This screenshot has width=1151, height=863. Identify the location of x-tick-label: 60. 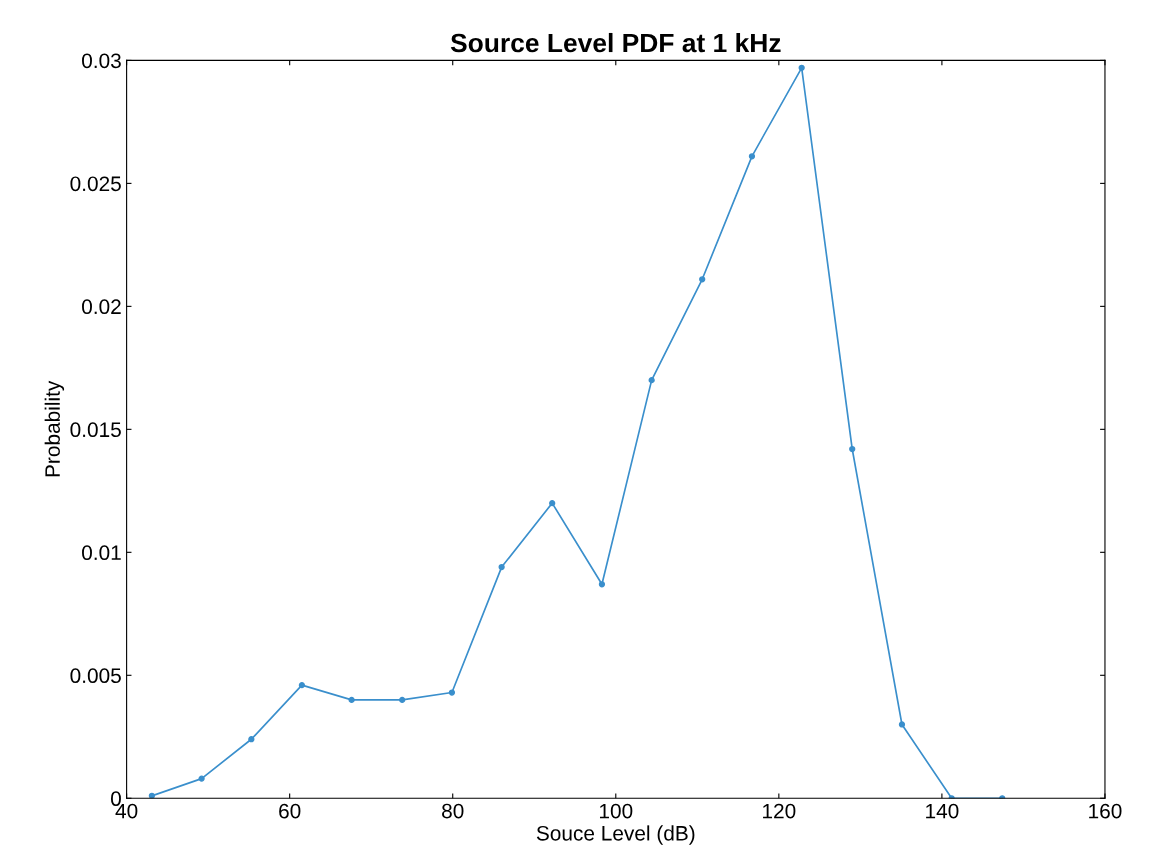
(290, 811).